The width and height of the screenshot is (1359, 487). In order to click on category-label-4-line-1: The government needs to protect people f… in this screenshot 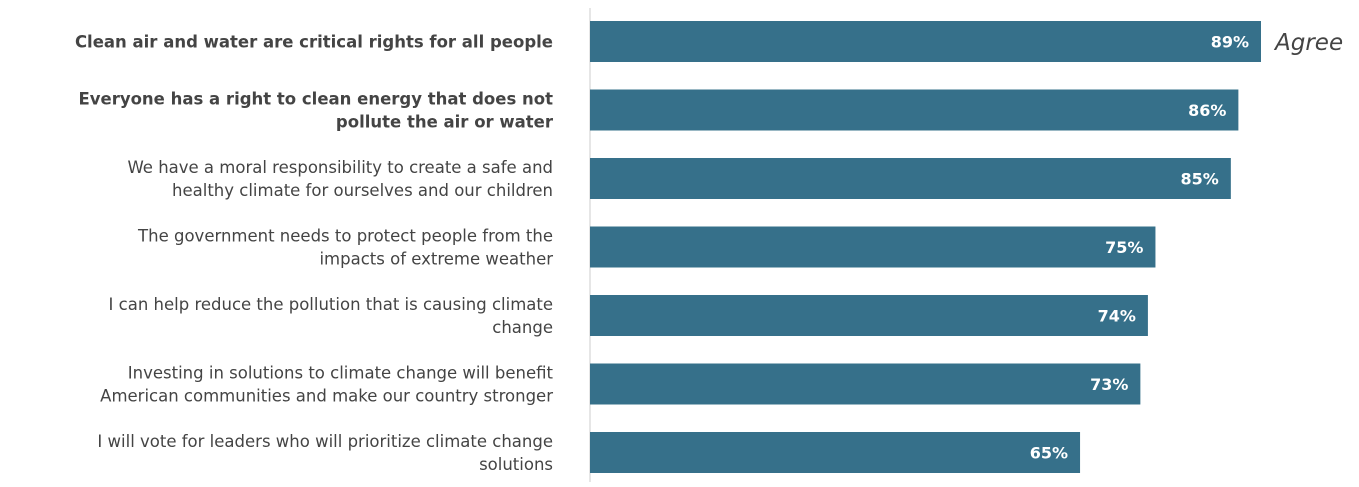, I will do `click(345, 236)`.